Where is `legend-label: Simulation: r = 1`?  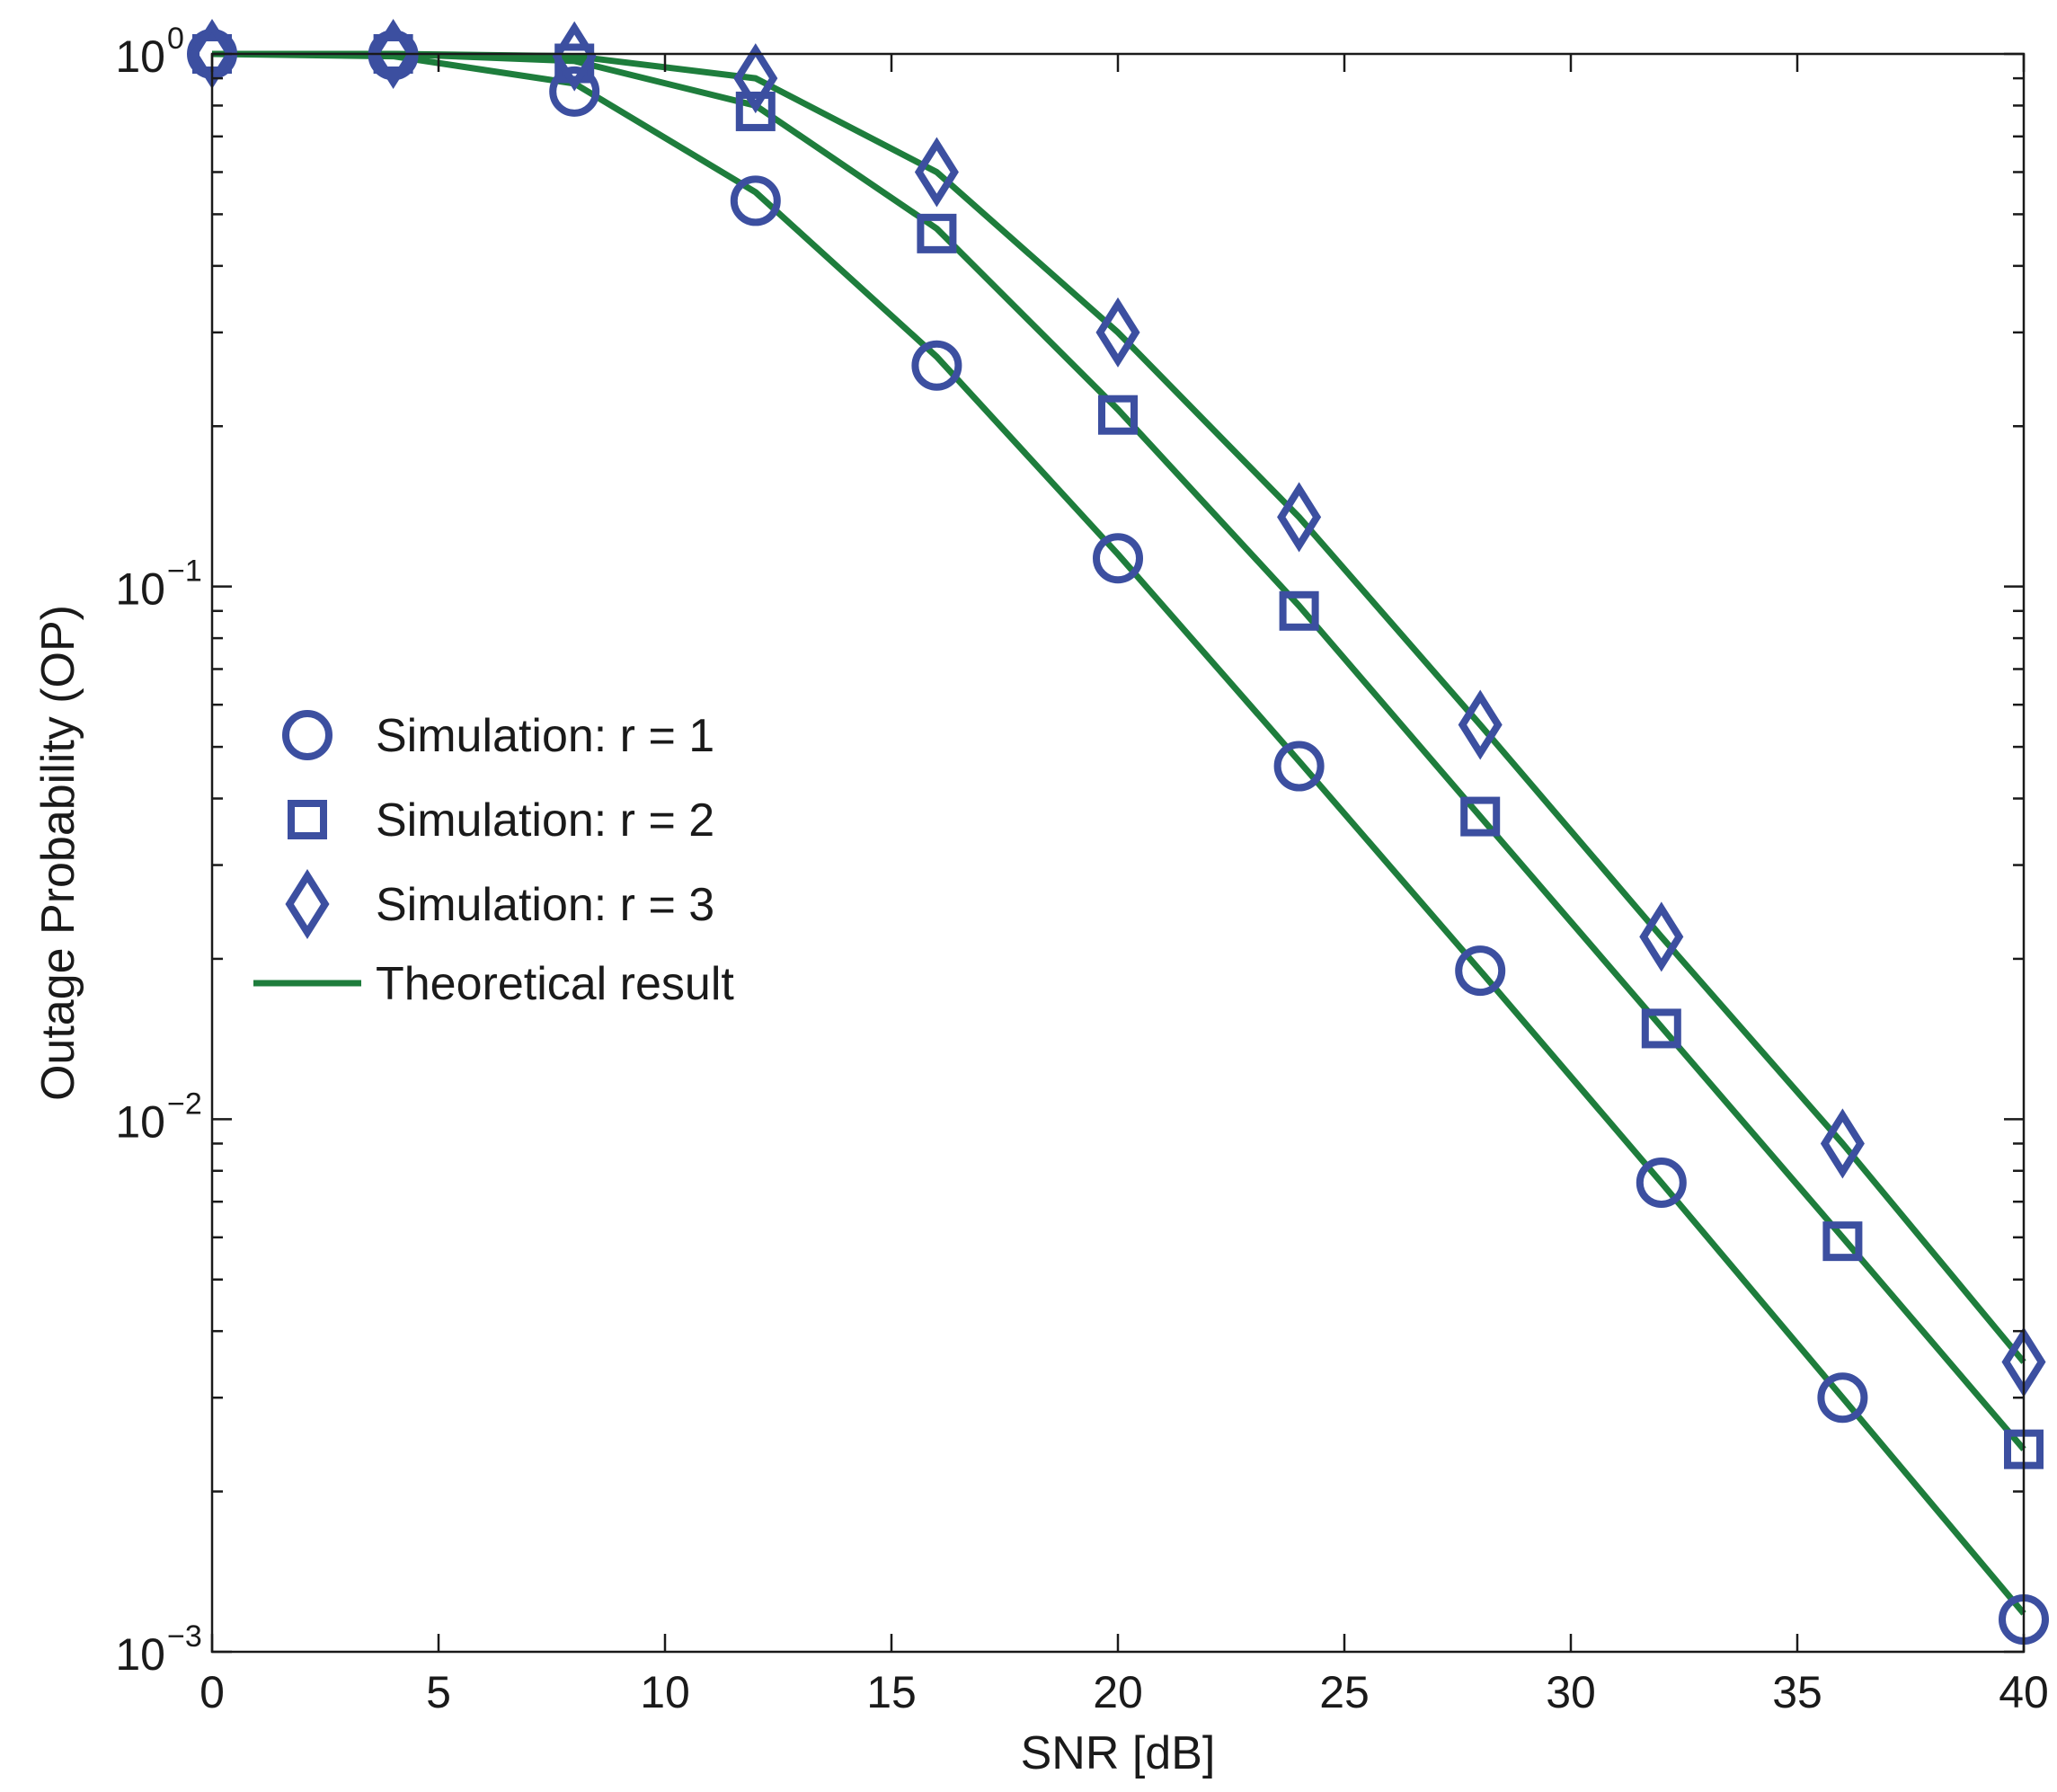
legend-label: Simulation: r = 1 is located at coordinates (545, 736).